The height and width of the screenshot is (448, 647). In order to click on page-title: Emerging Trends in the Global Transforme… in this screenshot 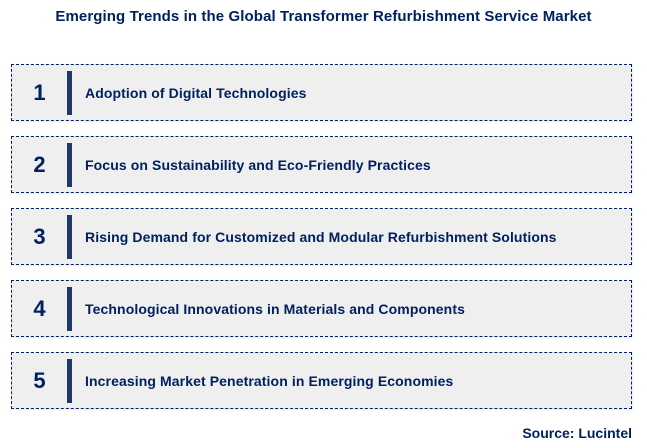, I will do `click(323, 16)`.